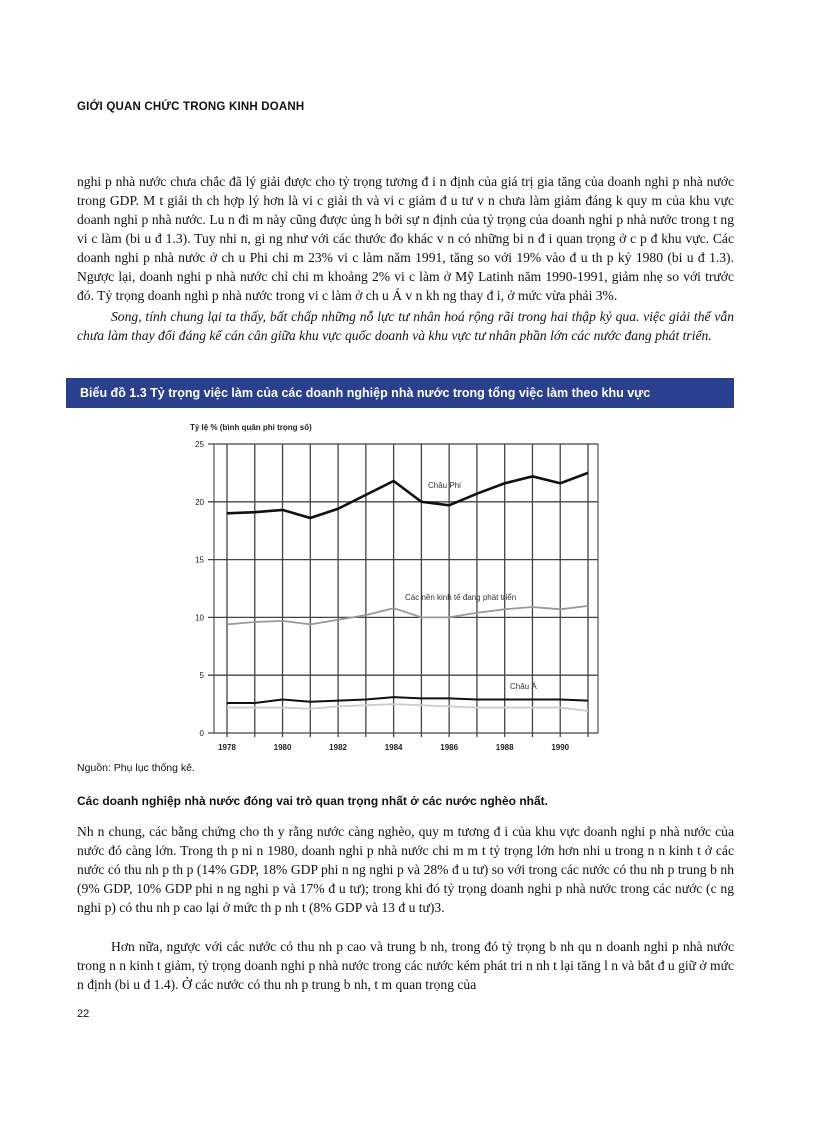 The image size is (816, 1123). Describe the element at coordinates (199, 444) in the screenshot. I see `y-tick-label: 25` at that location.